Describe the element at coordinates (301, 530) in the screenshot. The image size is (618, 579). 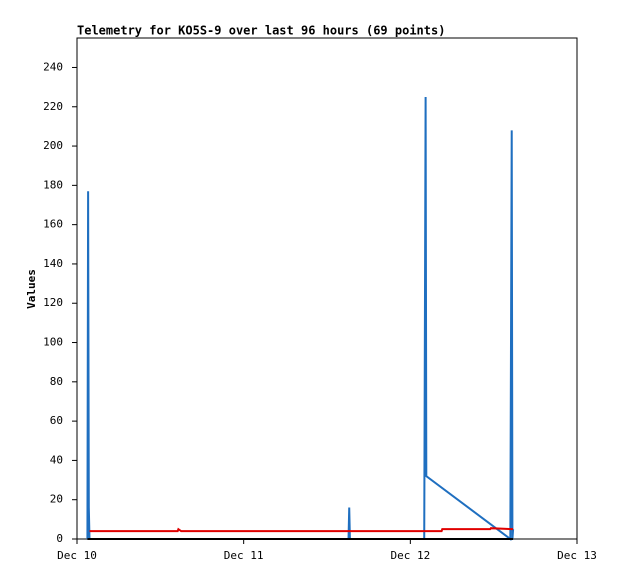
I see `series-line` at that location.